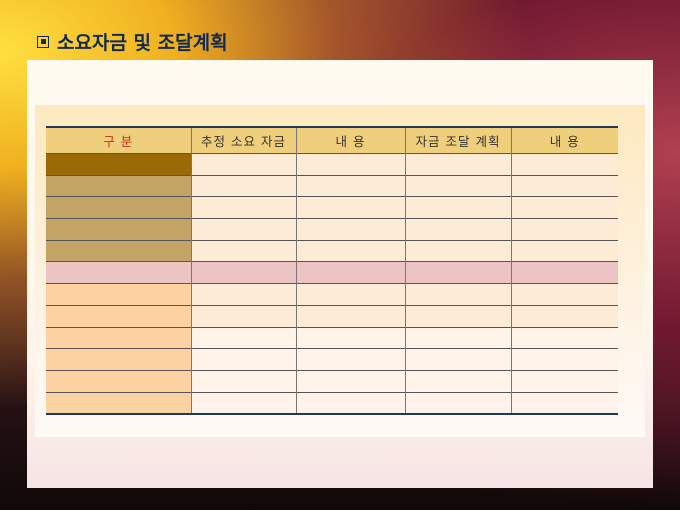 The width and height of the screenshot is (680, 510). Describe the element at coordinates (350, 140) in the screenshot. I see `header-details-1: 내 용` at that location.